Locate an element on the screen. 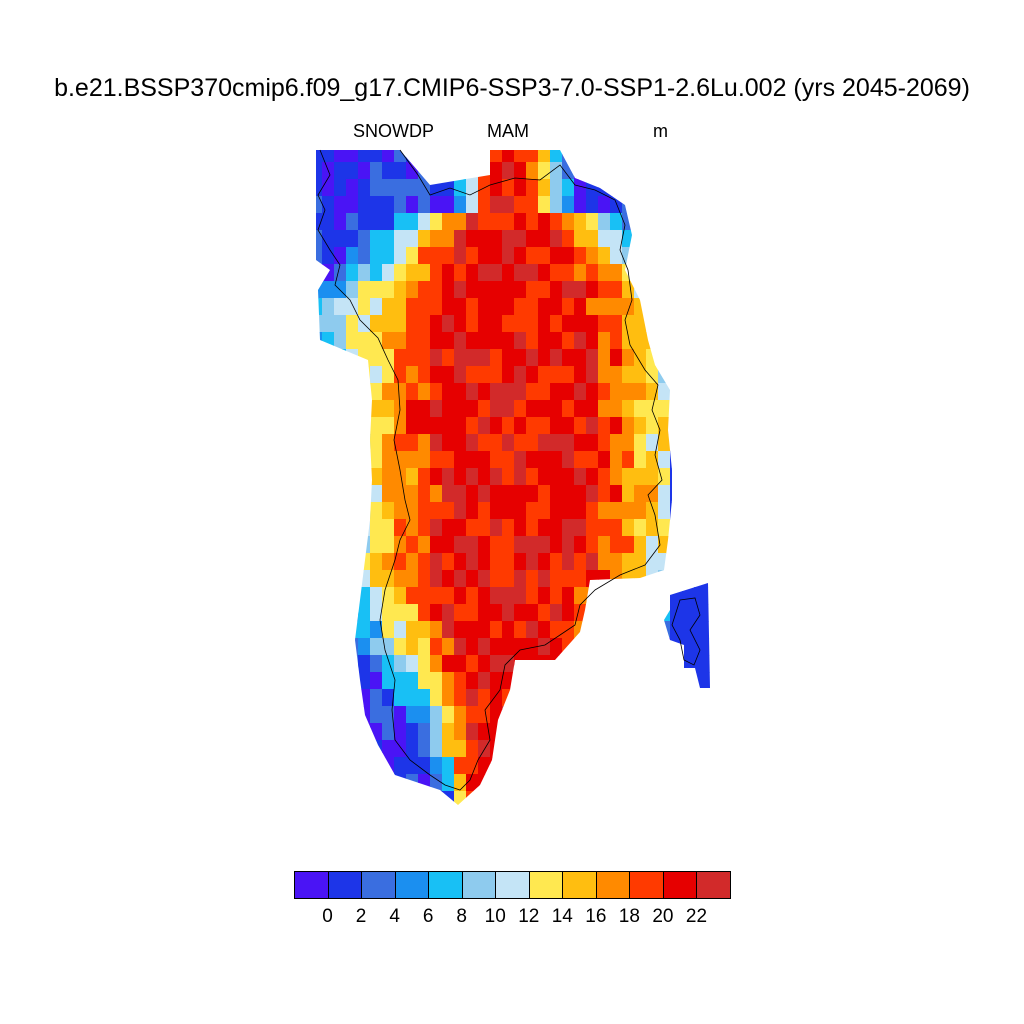 Image resolution: width=1024 pixels, height=1024 pixels. colorbar-swatch is located at coordinates (613, 885).